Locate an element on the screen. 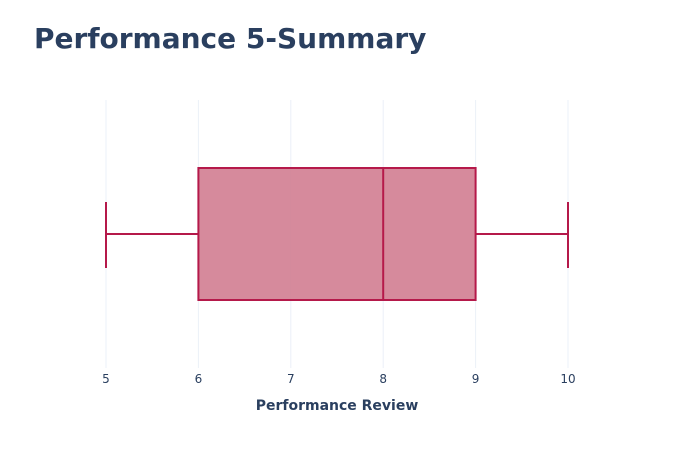  x-tick-label: 5 is located at coordinates (106, 379).